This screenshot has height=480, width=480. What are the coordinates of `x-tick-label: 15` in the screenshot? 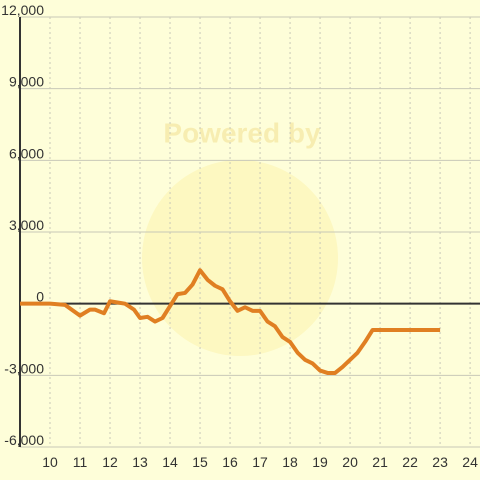 It's located at (200, 462).